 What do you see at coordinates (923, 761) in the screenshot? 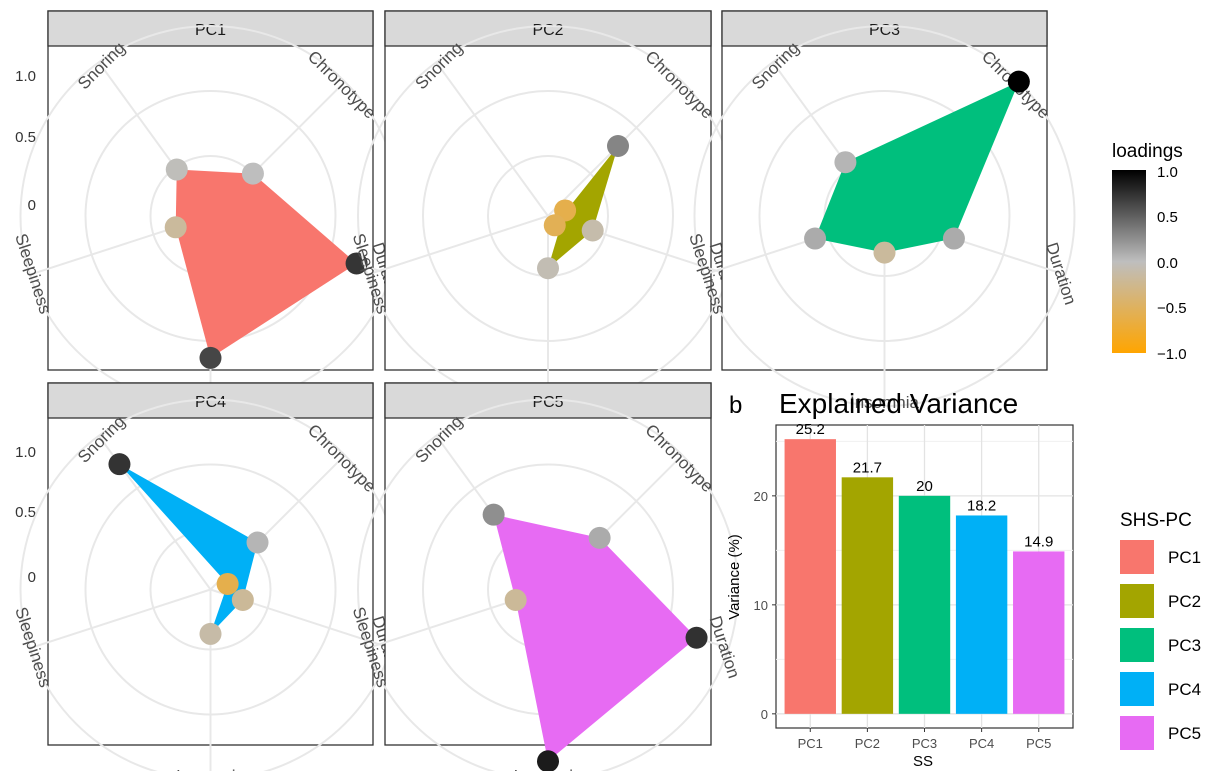
I see `x-axis-label: SS` at bounding box center [923, 761].